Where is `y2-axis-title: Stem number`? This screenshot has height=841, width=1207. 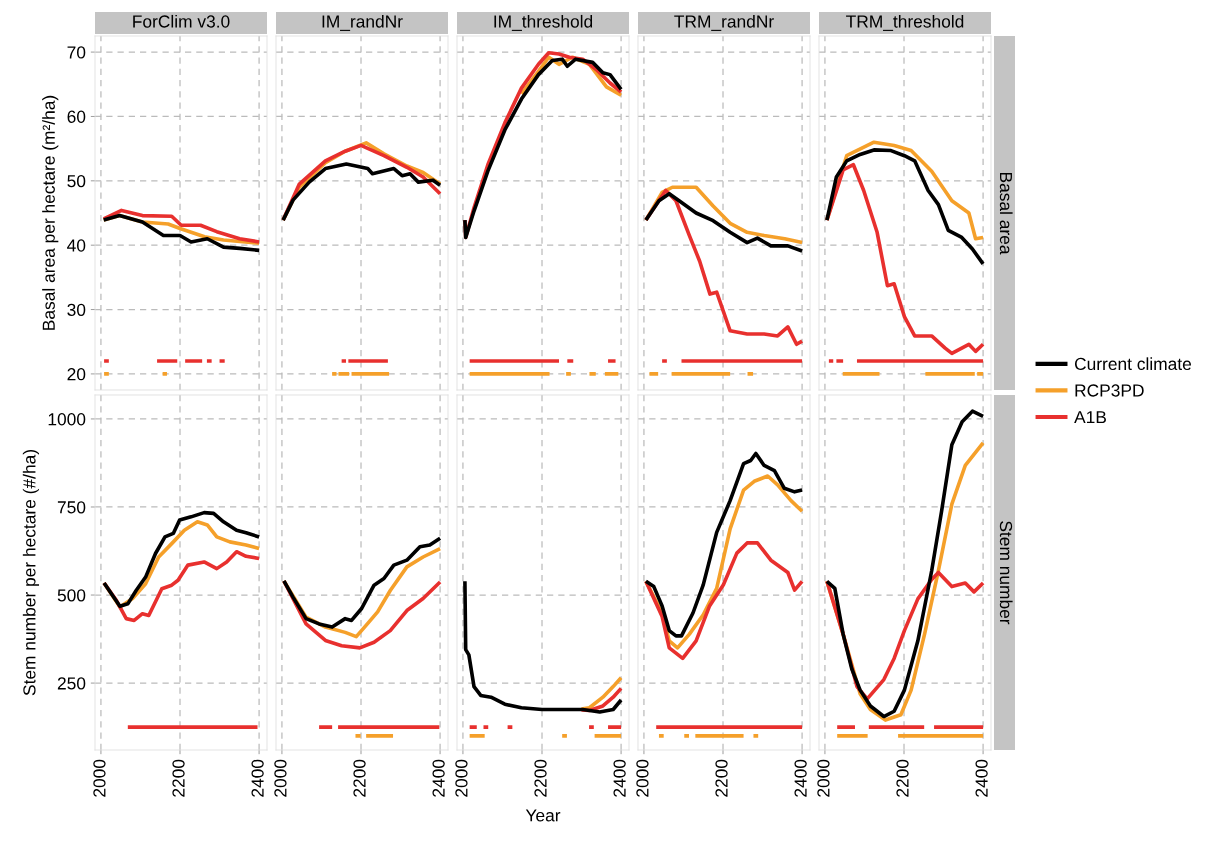 y2-axis-title: Stem number is located at coordinates (1006, 573).